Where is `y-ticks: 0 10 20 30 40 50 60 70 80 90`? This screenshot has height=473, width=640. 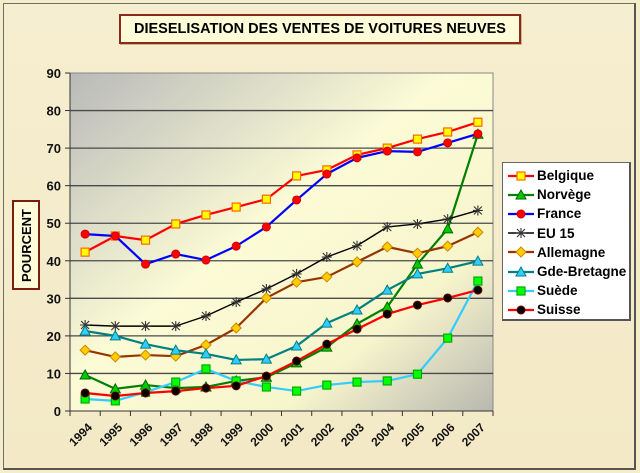
y-ticks: 0 10 20 30 40 50 60 70 80 90 is located at coordinates (58, 242).